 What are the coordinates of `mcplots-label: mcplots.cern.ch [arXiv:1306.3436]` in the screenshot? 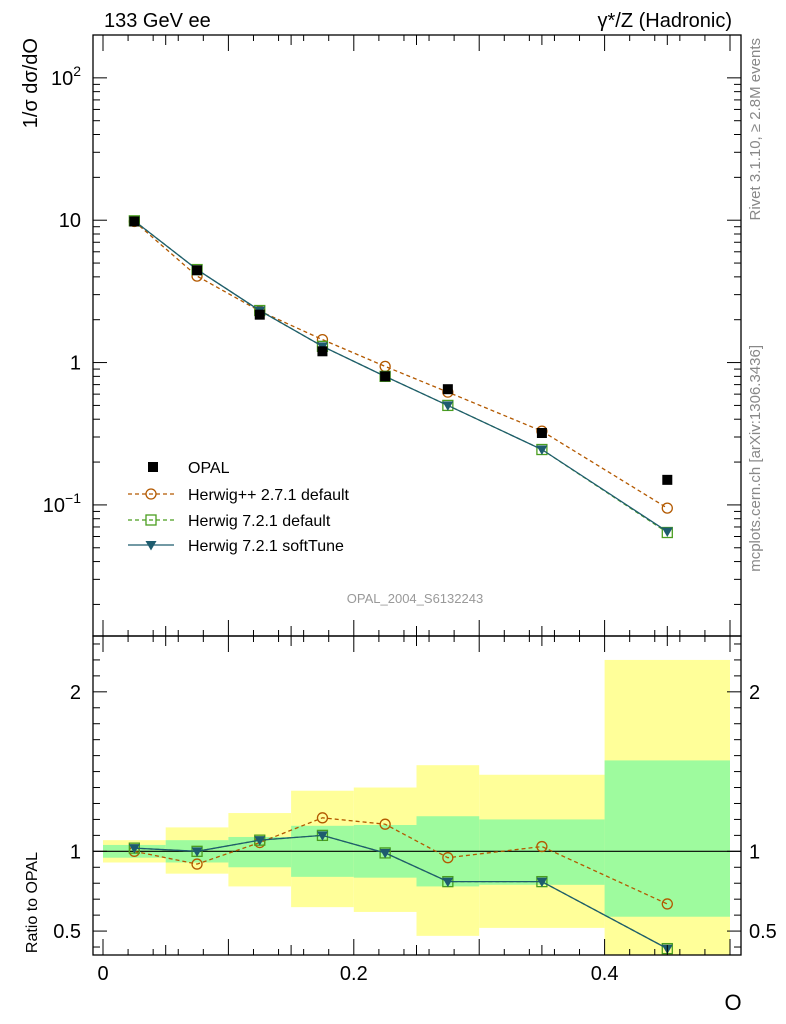 It's located at (755, 458).